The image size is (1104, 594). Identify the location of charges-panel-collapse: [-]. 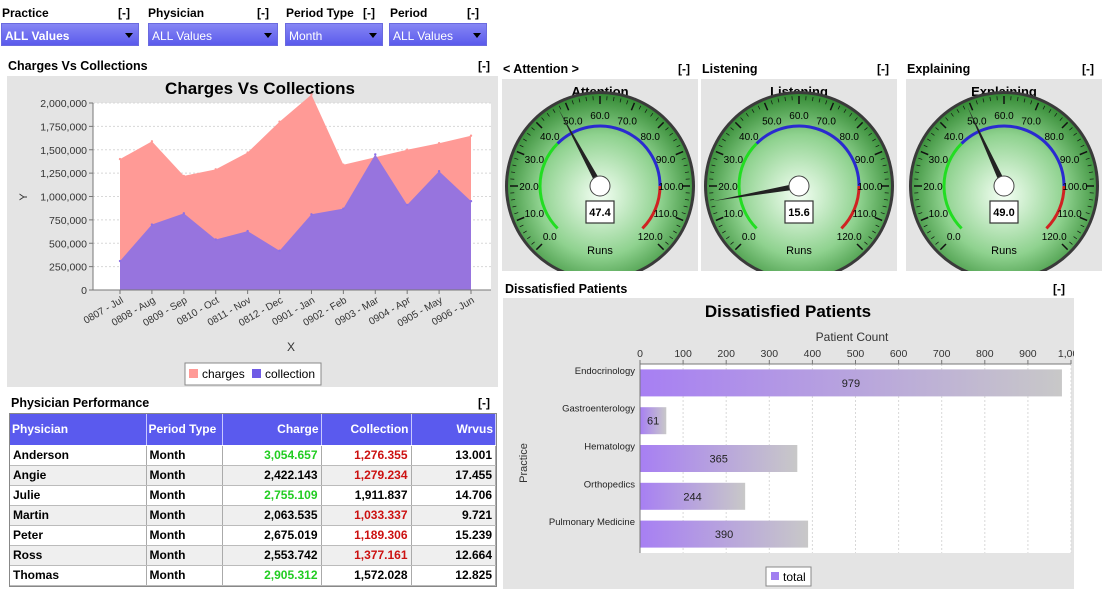
(484, 66).